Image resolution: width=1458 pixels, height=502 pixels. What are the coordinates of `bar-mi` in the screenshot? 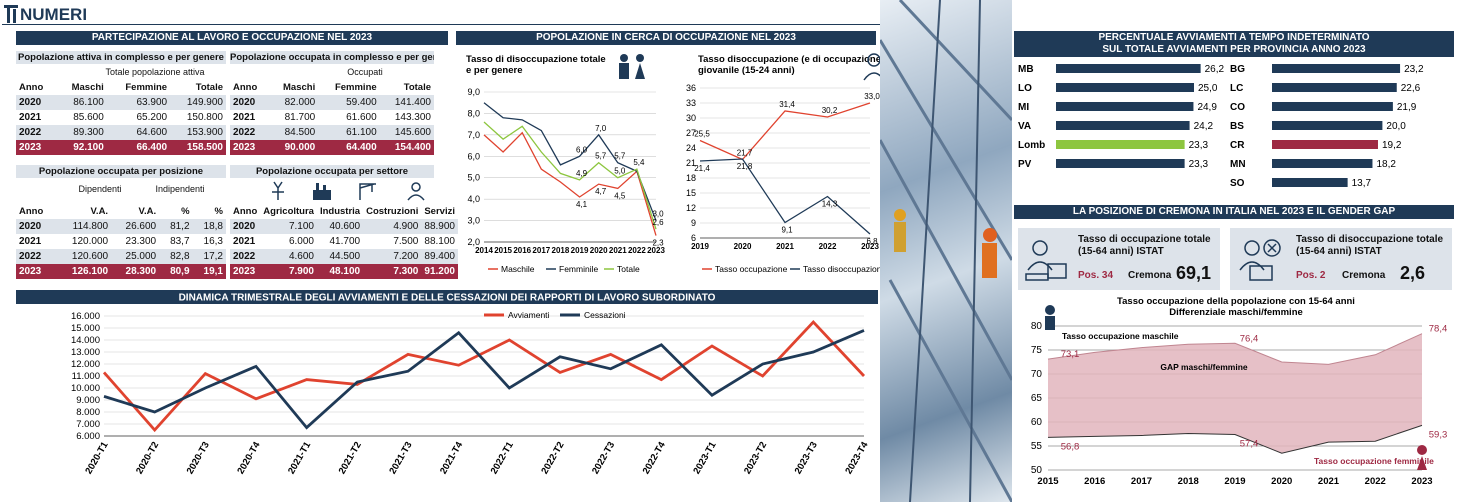 It's located at (1125, 106).